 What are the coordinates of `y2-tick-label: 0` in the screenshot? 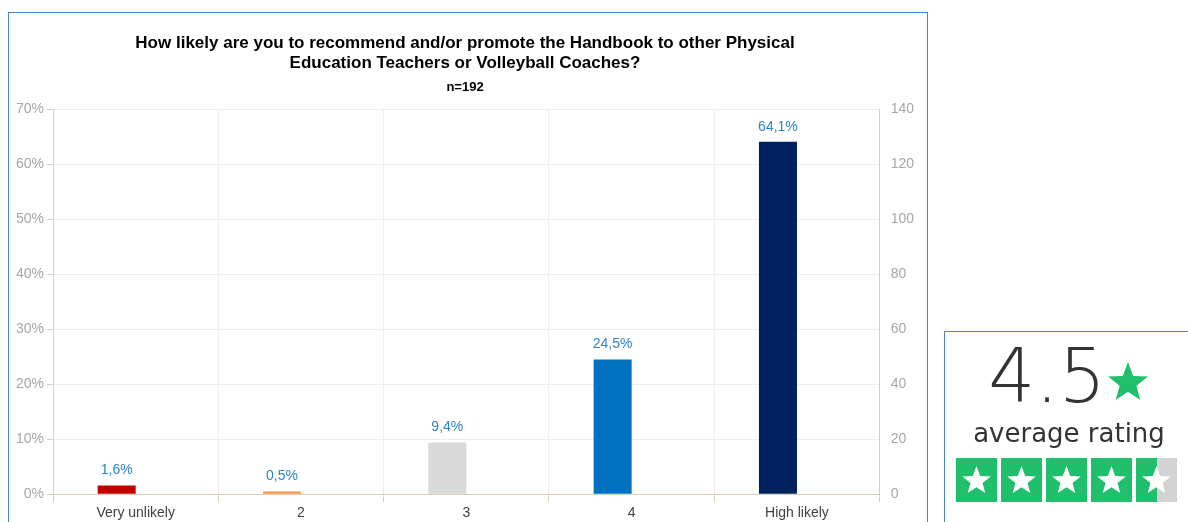 It's located at (894, 493).